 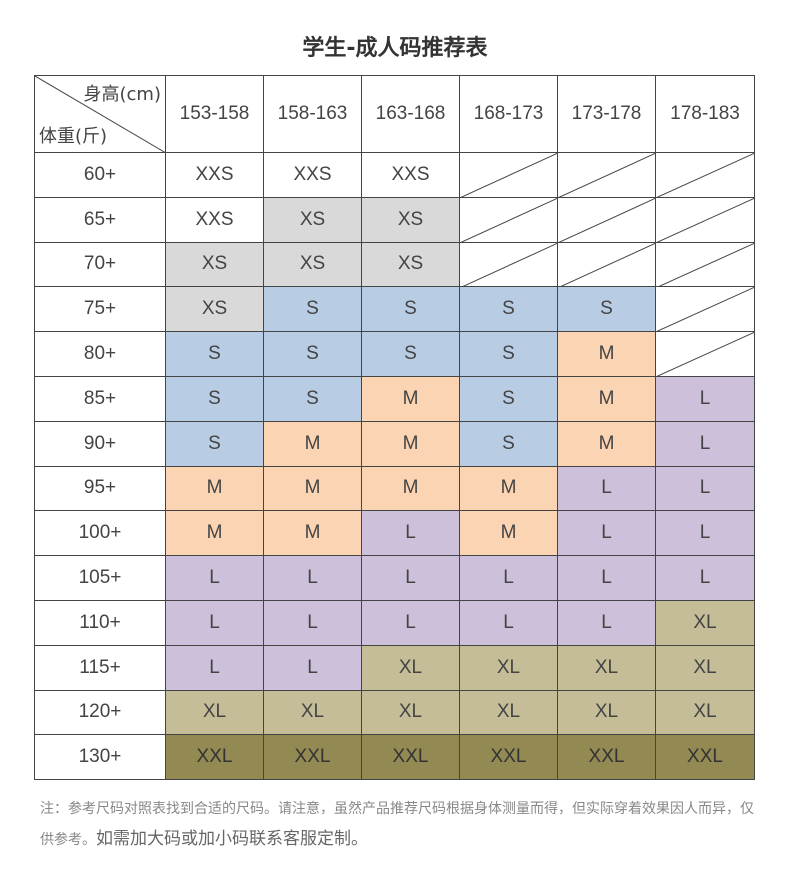 What do you see at coordinates (100, 578) in the screenshot?
I see `weight-row-header: 105+` at bounding box center [100, 578].